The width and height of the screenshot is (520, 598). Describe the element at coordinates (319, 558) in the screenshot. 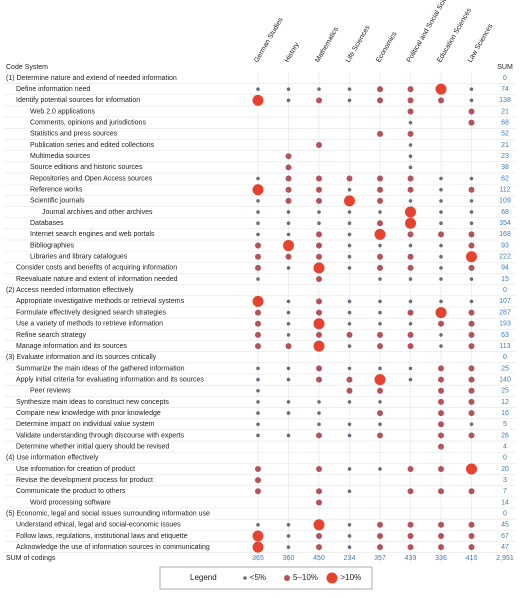

I see `column-sum: 450` at that location.